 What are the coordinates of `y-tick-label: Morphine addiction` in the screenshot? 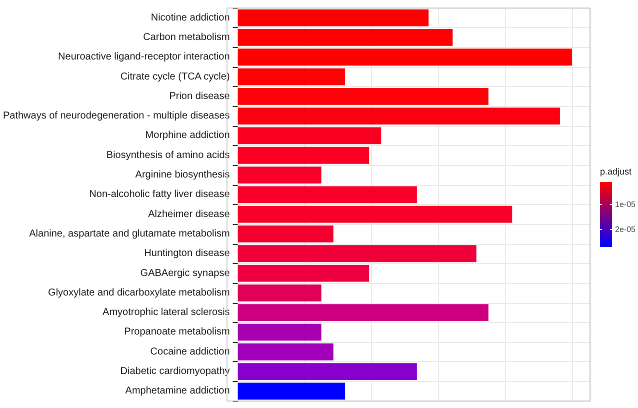 It's located at (187, 136).